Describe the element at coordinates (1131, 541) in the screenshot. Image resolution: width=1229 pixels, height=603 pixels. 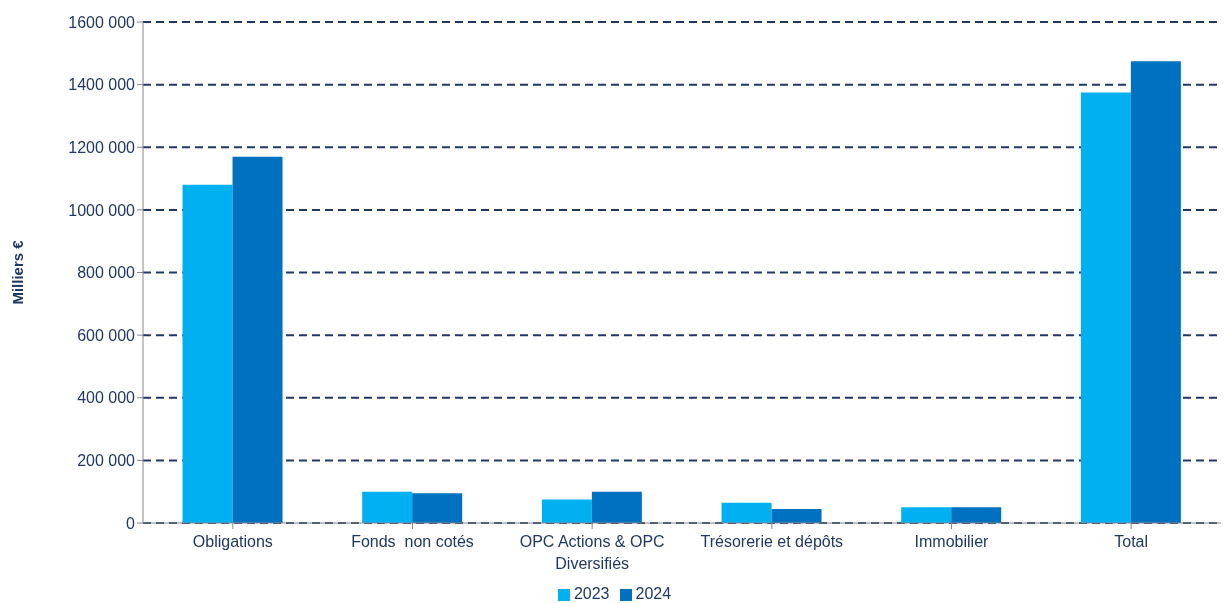
I see `x-tick-label: Total` at that location.